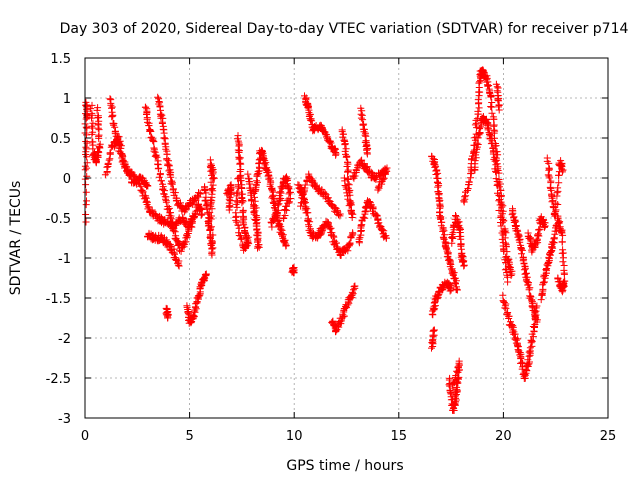  I want to click on y-tick-label: 1, so click(67, 99).